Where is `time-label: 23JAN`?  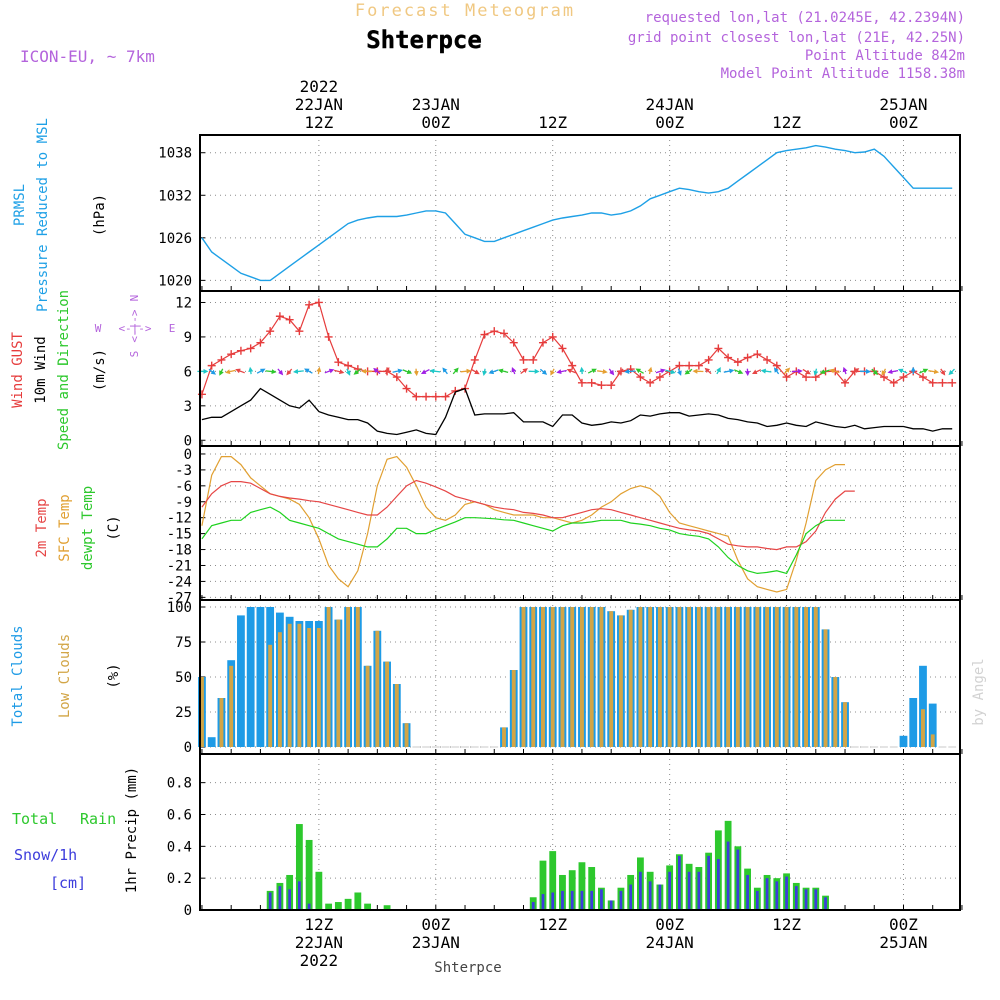 time-label: 23JAN is located at coordinates (436, 104).